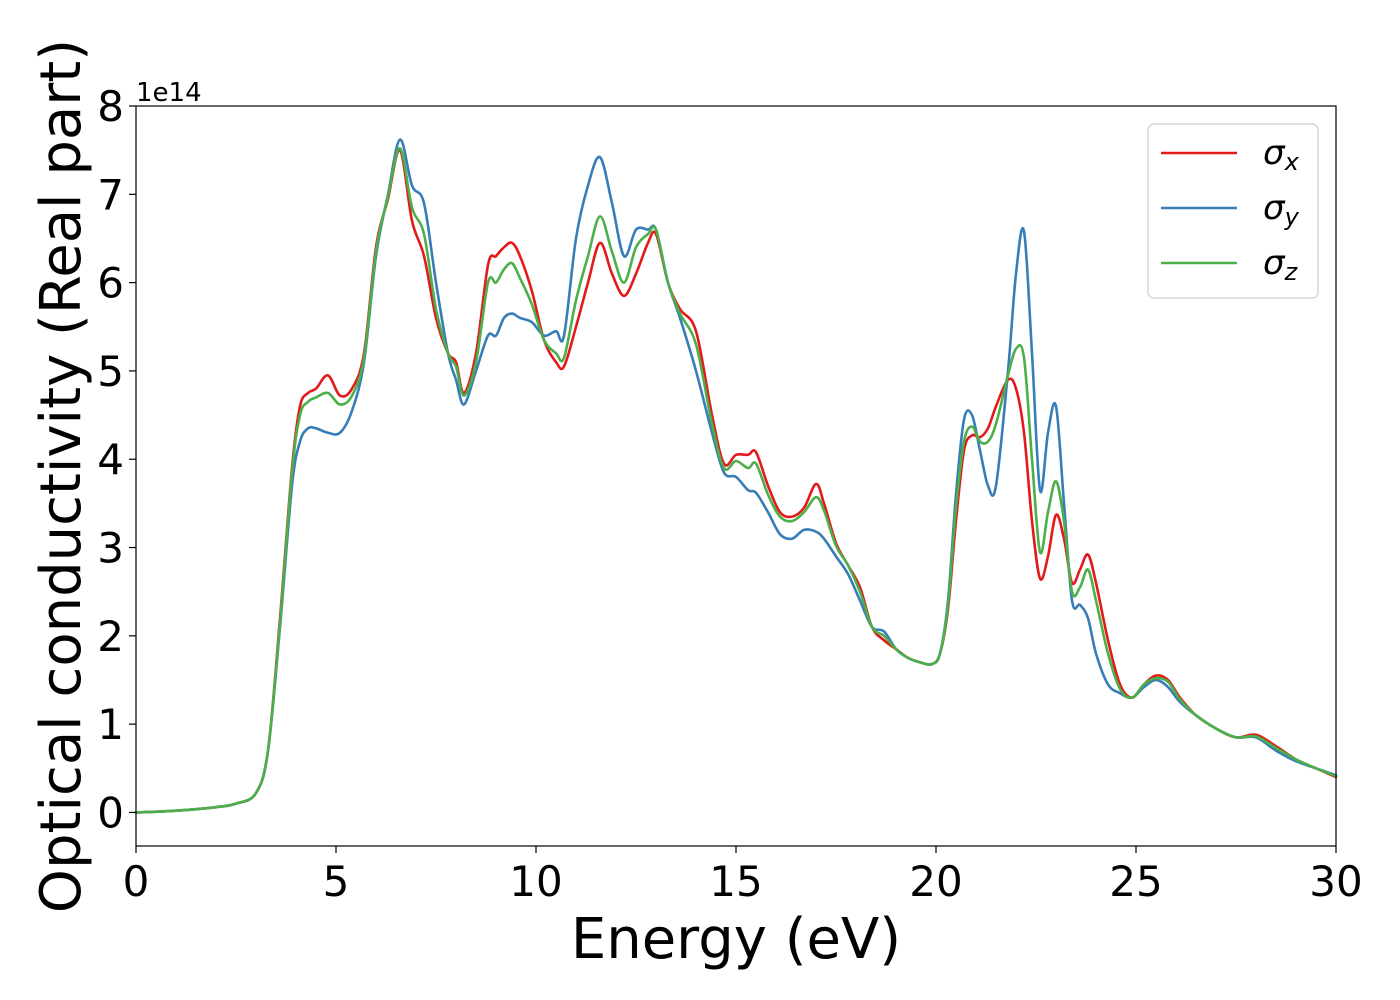  I want to click on x-tick-label: 10, so click(535, 881).